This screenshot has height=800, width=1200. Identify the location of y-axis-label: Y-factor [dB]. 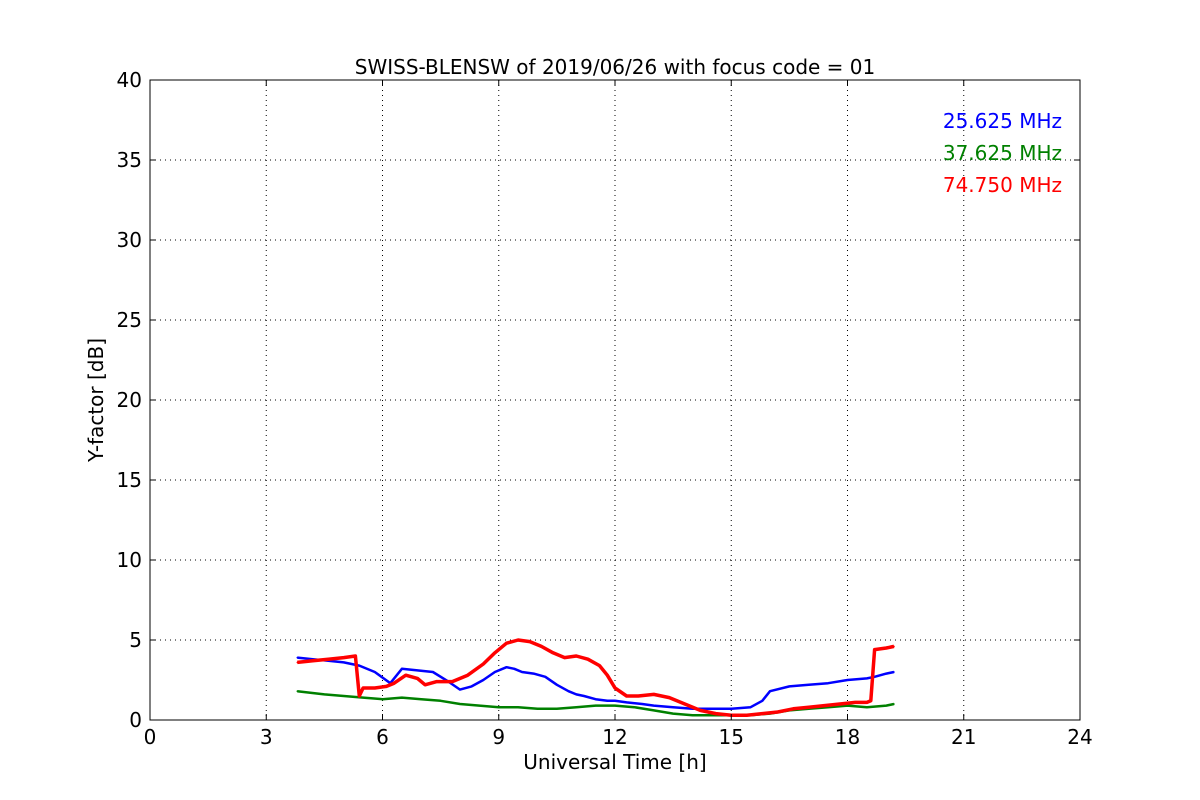
(96, 400).